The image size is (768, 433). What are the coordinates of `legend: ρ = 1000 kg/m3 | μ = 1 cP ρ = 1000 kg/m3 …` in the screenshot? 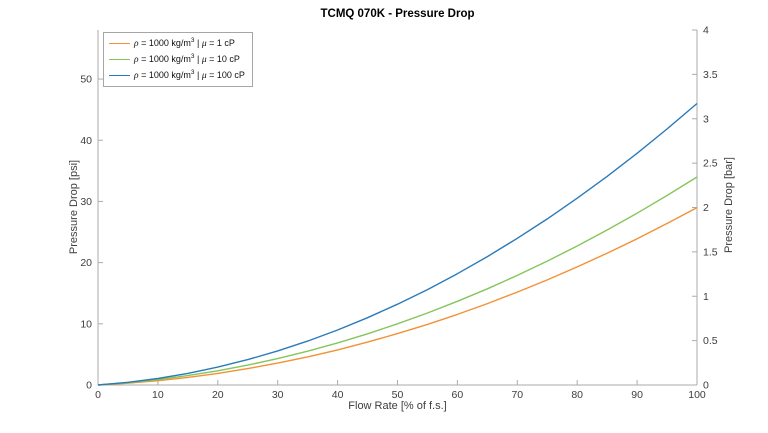 It's located at (178, 59).